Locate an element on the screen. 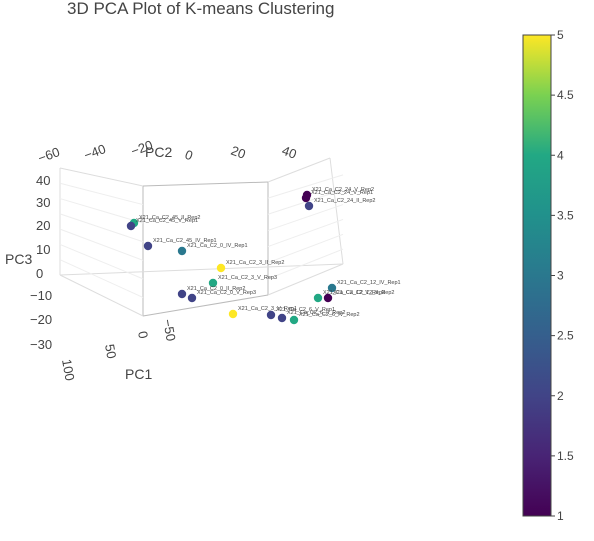  point-label: X21_Ca_C2_45_V_Rep1 is located at coordinates (167, 221).